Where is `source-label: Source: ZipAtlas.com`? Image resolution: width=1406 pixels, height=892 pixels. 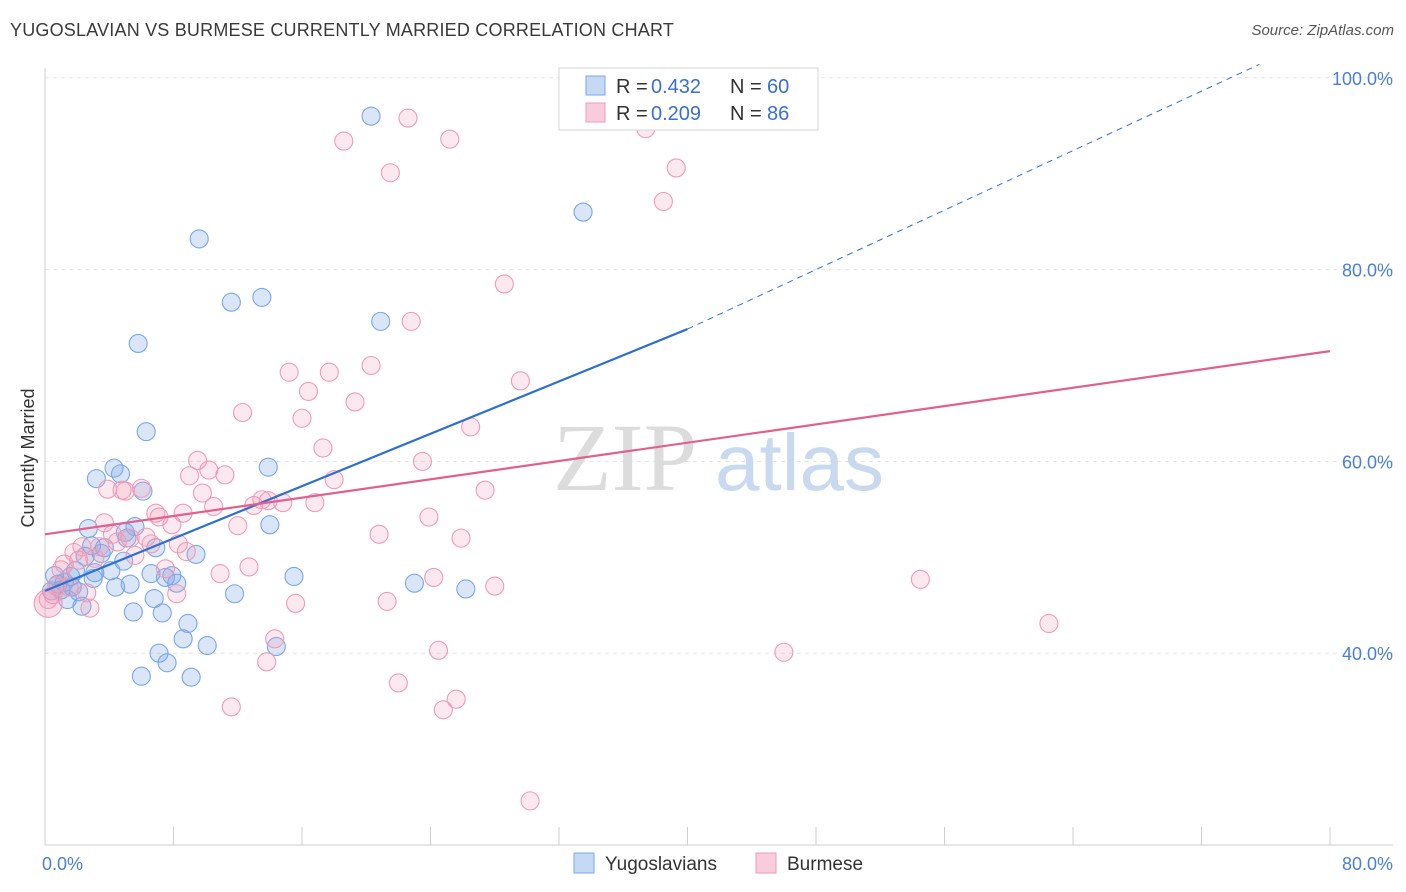
source-label: Source: ZipAtlas.com is located at coordinates (1322, 30).